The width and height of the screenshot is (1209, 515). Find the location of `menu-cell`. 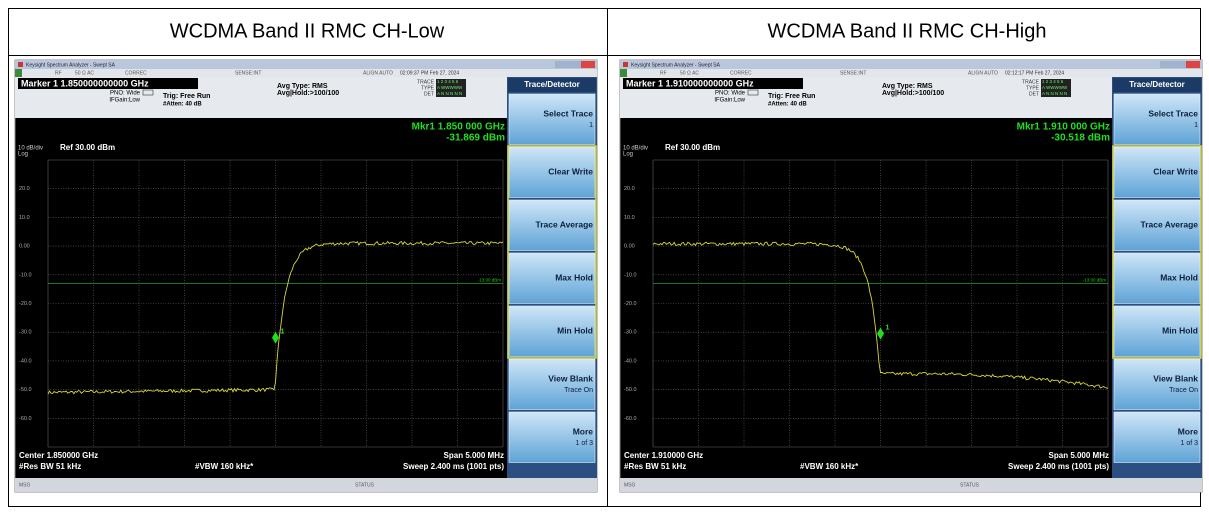

menu-cell is located at coordinates (623, 73).